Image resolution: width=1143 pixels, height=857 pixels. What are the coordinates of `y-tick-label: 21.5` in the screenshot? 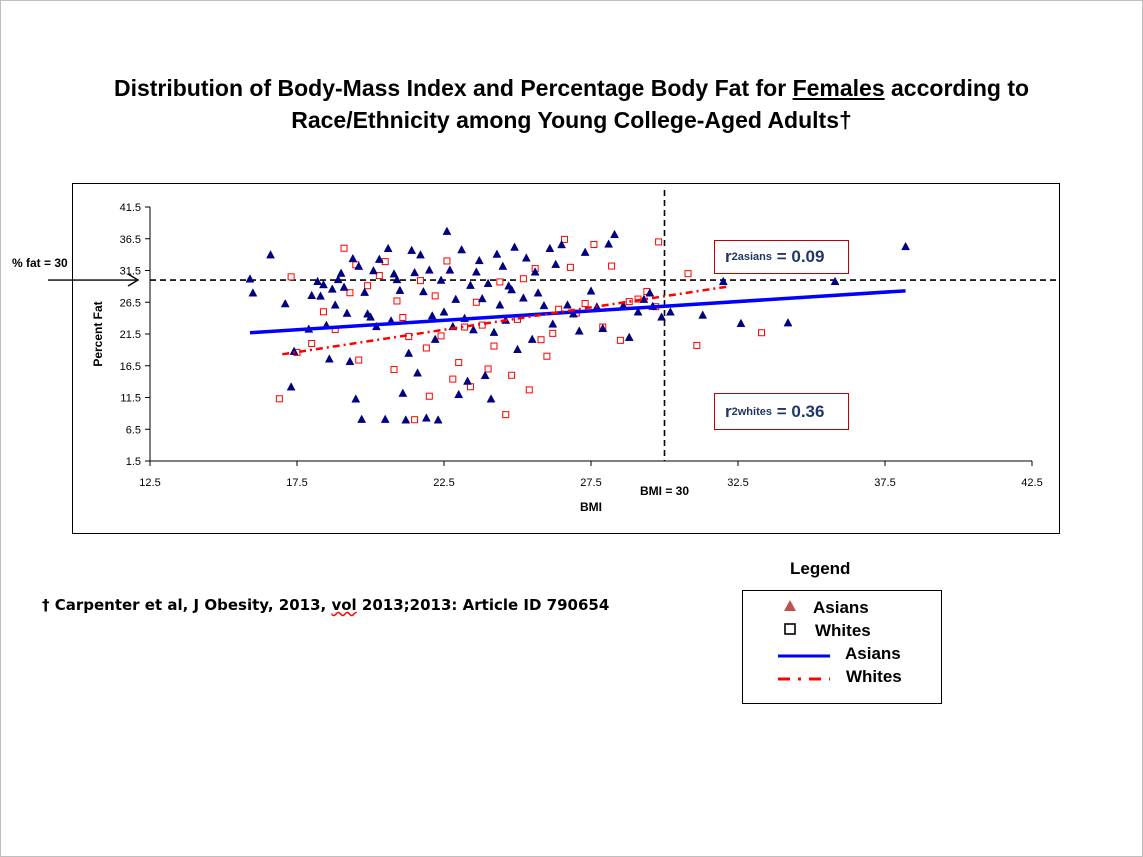 It's located at (130, 335).